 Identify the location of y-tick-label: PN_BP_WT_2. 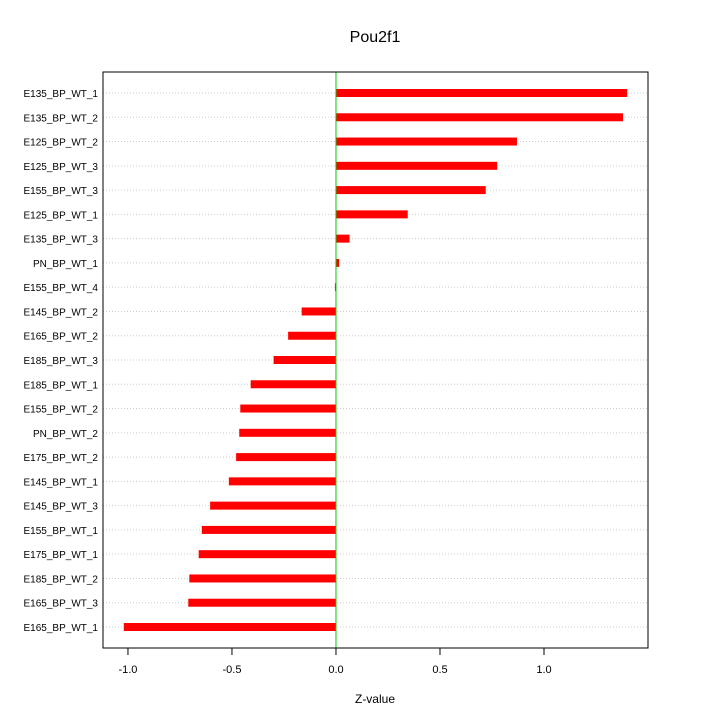
(65, 434).